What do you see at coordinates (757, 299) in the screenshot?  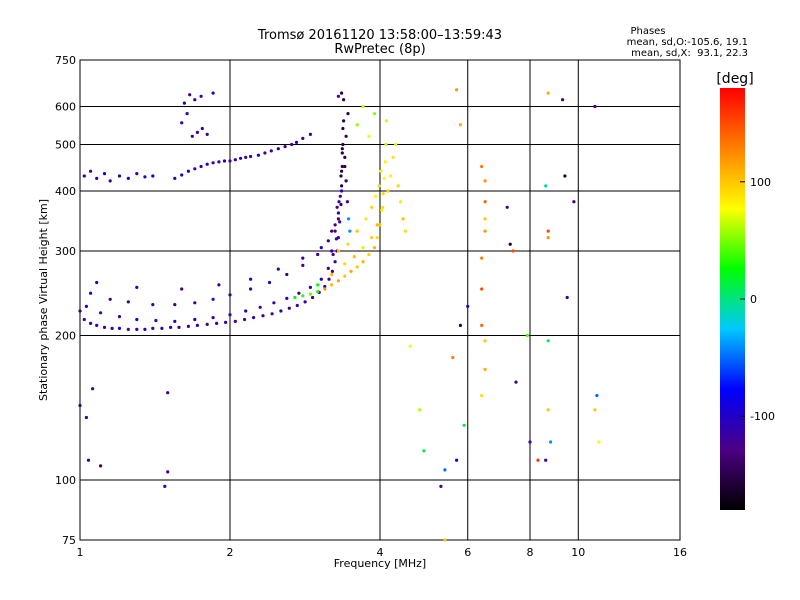 I see `colorbar-ticks: -100 0 100` at bounding box center [757, 299].